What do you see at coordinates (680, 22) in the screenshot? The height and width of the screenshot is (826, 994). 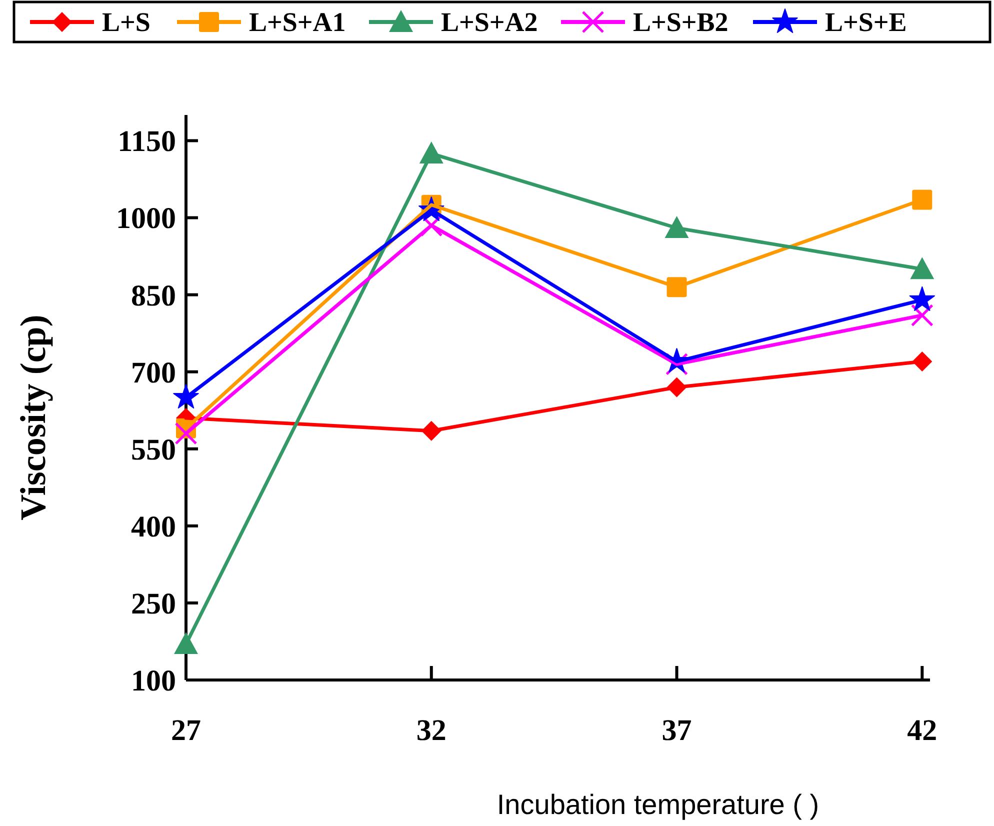 I see `legend-label: L+S+B2` at bounding box center [680, 22].